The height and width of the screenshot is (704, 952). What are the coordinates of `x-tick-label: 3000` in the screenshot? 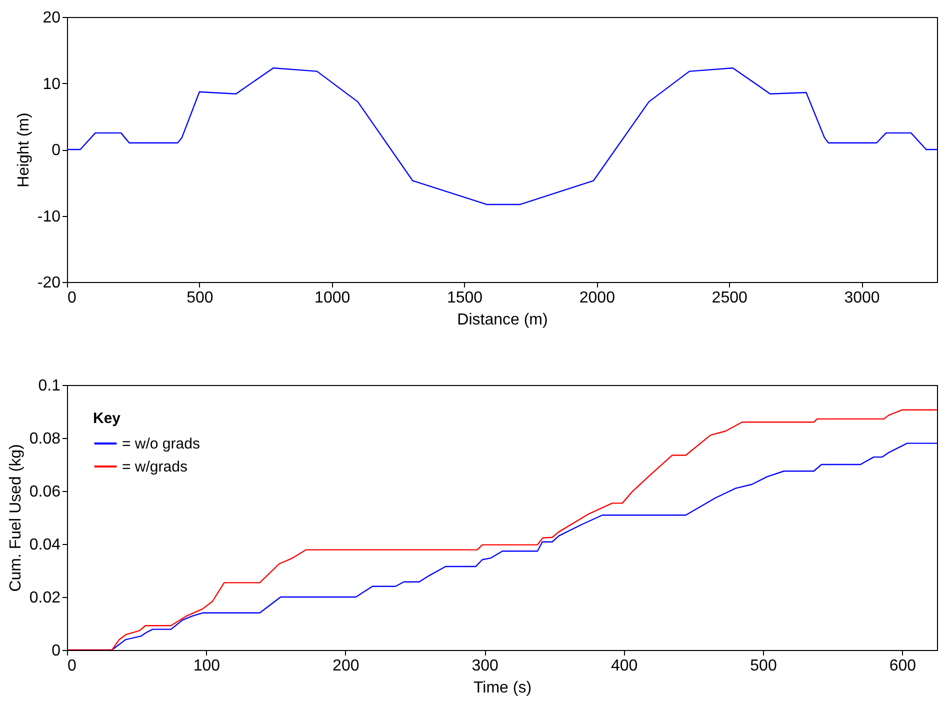 It's located at (862, 298).